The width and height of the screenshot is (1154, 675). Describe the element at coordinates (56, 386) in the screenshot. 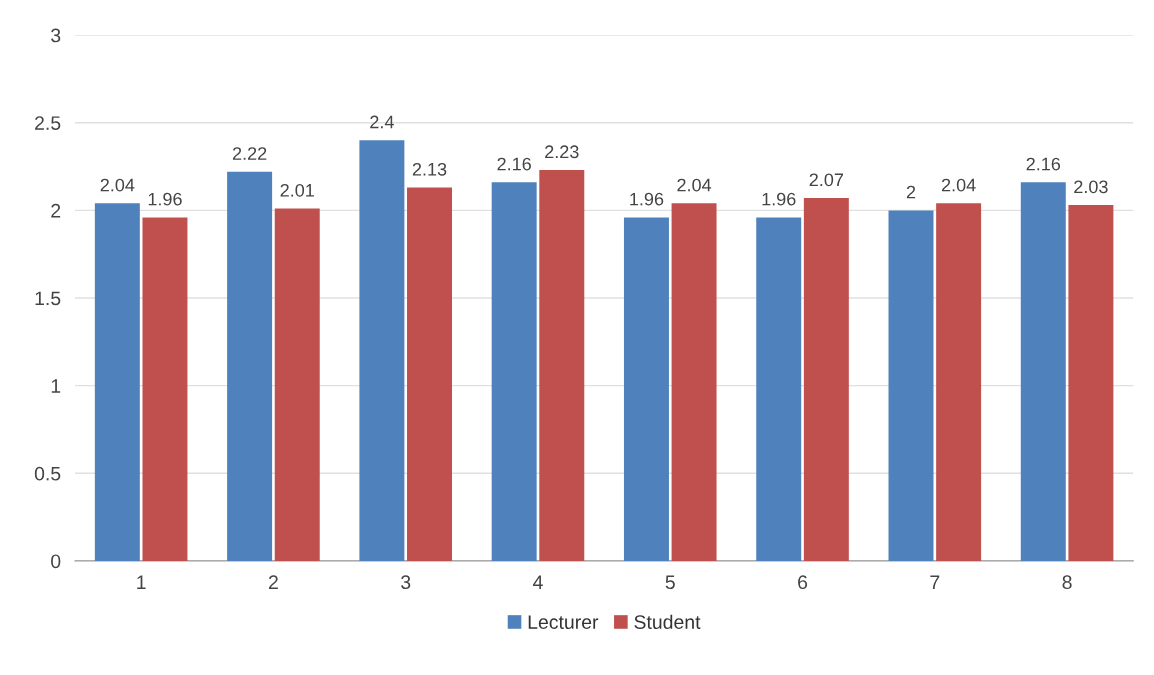

I see `y-tick-label: 1` at that location.